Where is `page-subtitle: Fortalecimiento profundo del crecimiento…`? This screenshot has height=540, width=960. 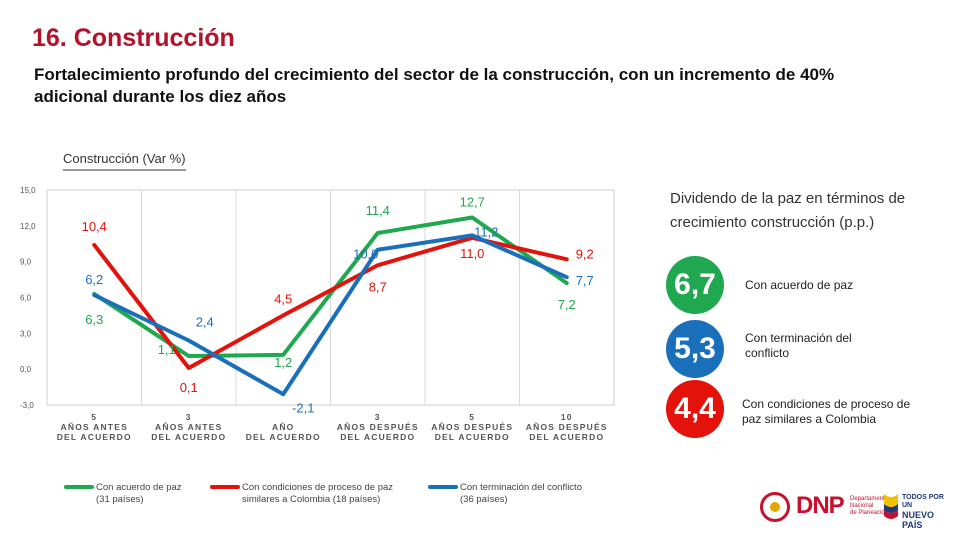 page-subtitle: Fortalecimiento profundo del crecimiento… is located at coordinates (434, 85).